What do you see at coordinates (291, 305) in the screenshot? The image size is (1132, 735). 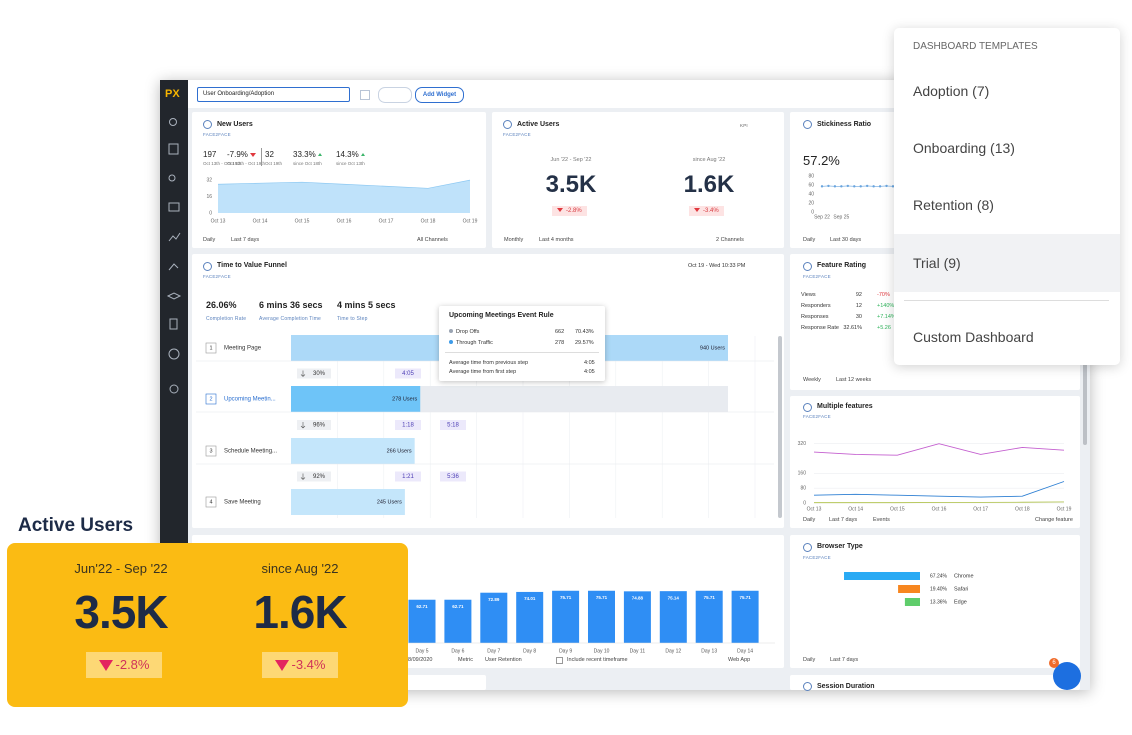 I see `funnel-stat: 6 mins 36 secs` at bounding box center [291, 305].